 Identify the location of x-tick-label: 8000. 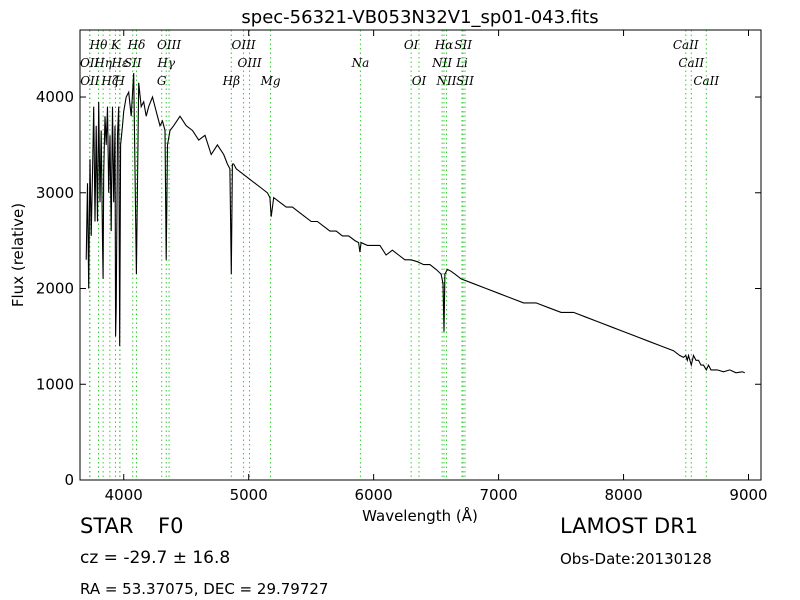
(623, 495).